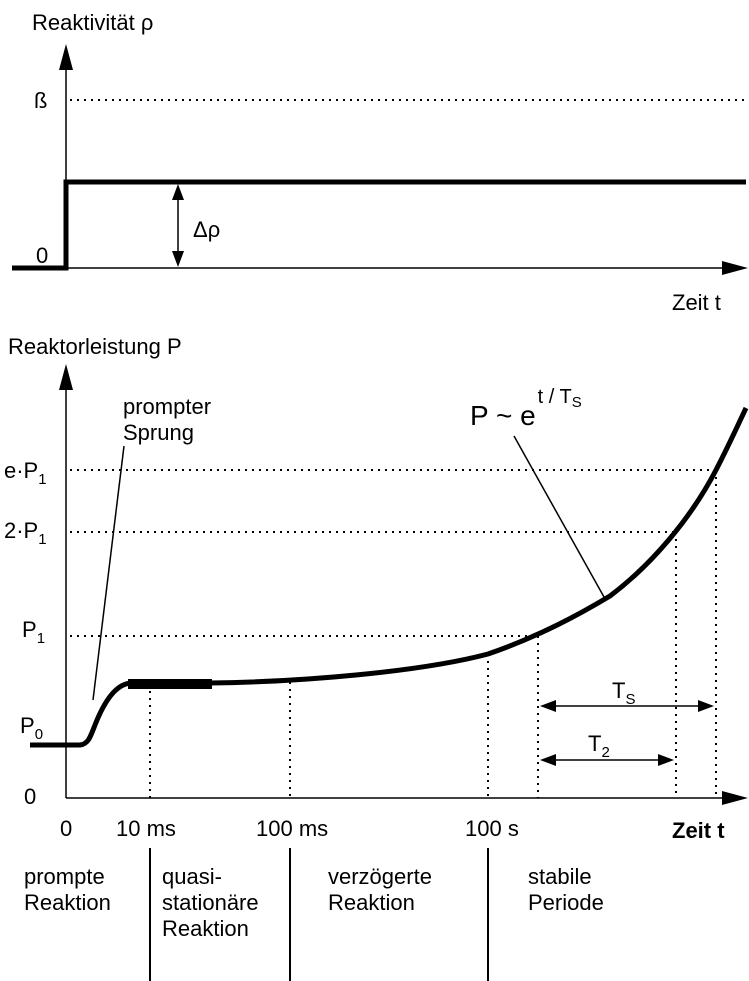 The width and height of the screenshot is (749, 981). What do you see at coordinates (192, 876) in the screenshot?
I see `phase-2-line-1: quasi-` at bounding box center [192, 876].